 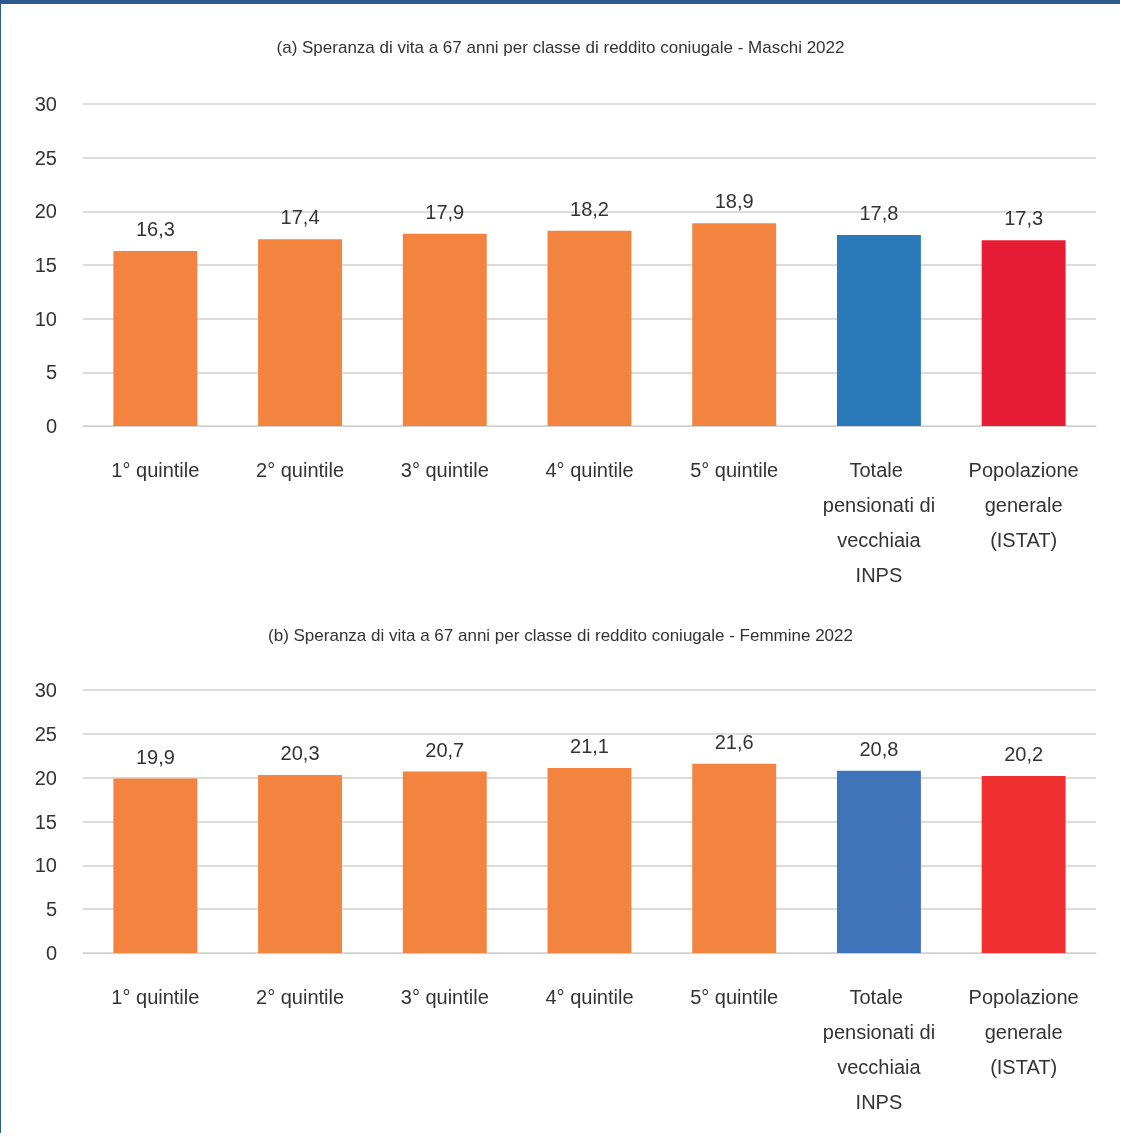 What do you see at coordinates (445, 749) in the screenshot?
I see `data-label: 20,7` at bounding box center [445, 749].